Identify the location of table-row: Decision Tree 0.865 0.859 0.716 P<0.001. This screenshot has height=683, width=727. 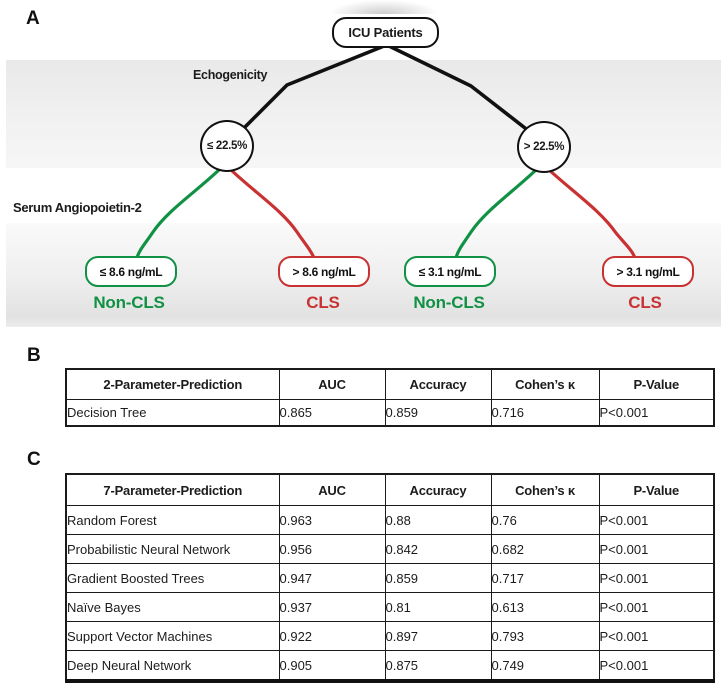
(390, 413).